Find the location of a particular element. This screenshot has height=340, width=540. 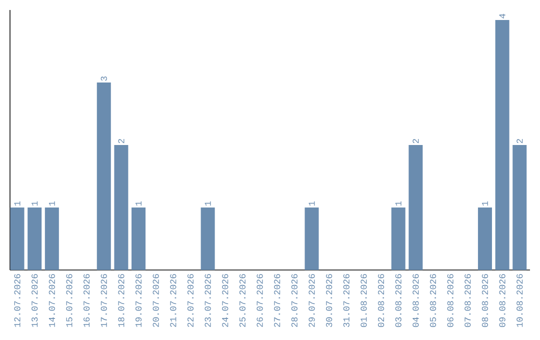

x-tick-label: 06.08.2026 is located at coordinates (450, 300).